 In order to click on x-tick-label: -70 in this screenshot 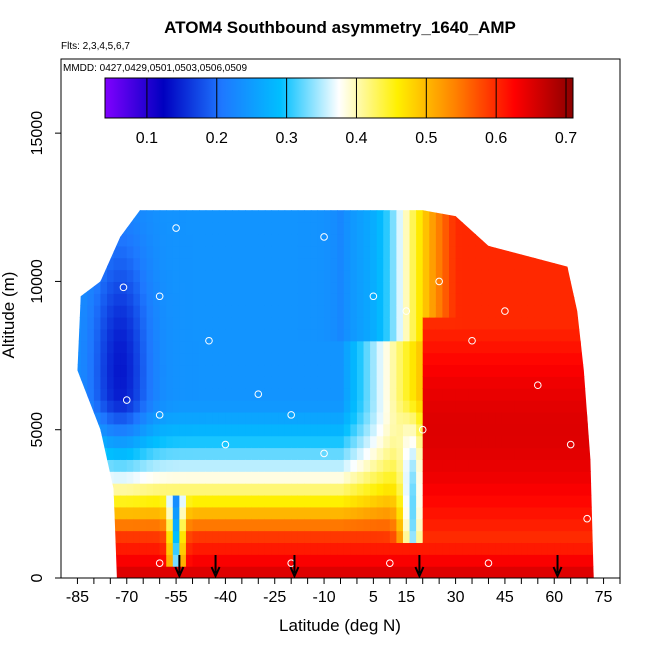, I will do `click(126, 597)`.